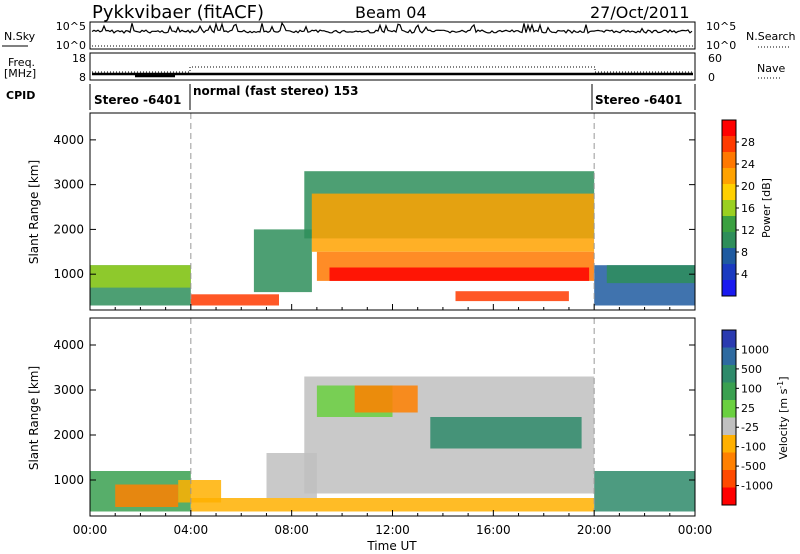 The width and height of the screenshot is (800, 554). Describe the element at coordinates (783, 423) in the screenshot. I see `velocity-label-main: Velocity [m s` at that location.